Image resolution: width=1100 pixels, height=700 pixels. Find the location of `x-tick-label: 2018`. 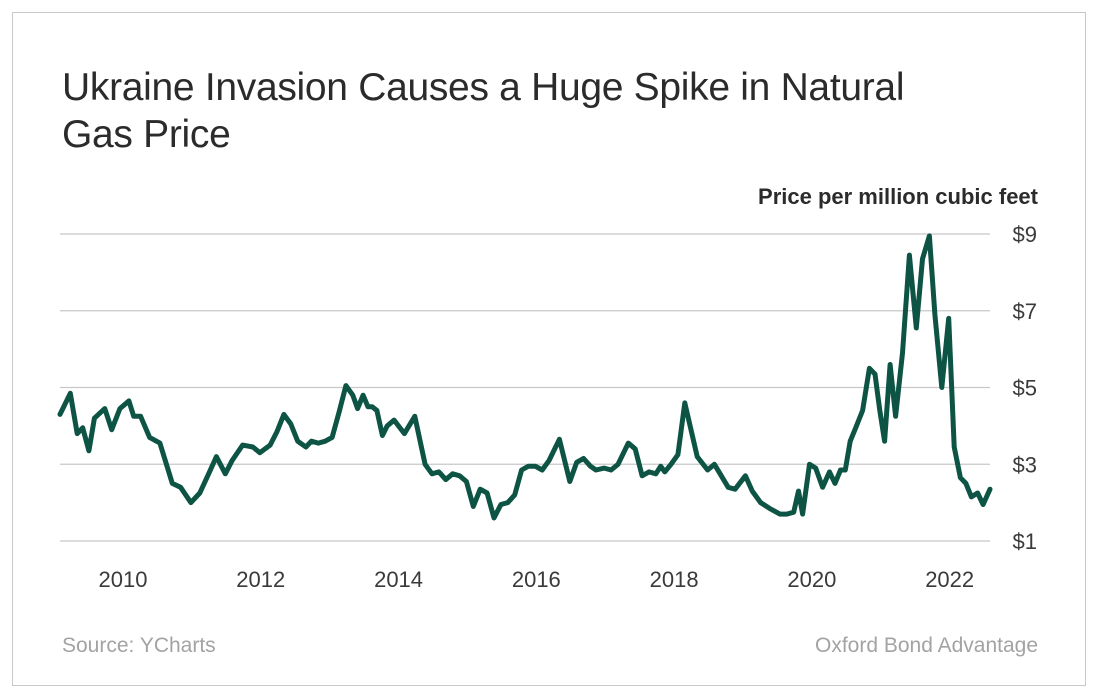

x-tick-label: 2018 is located at coordinates (674, 579).